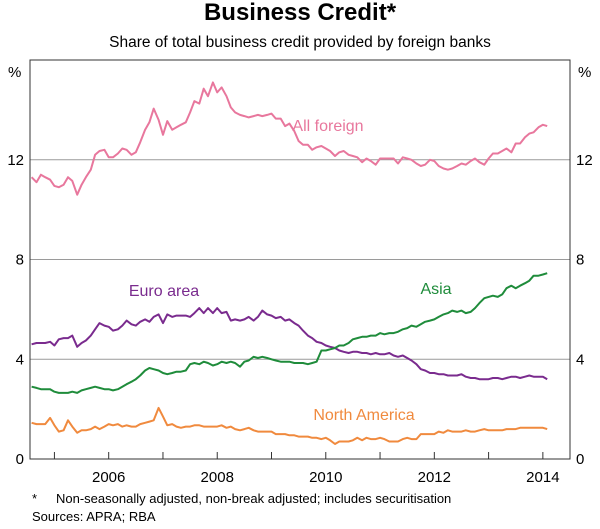 This screenshot has height=529, width=600. I want to click on y-tick-label-right-3: 12, so click(584, 160).